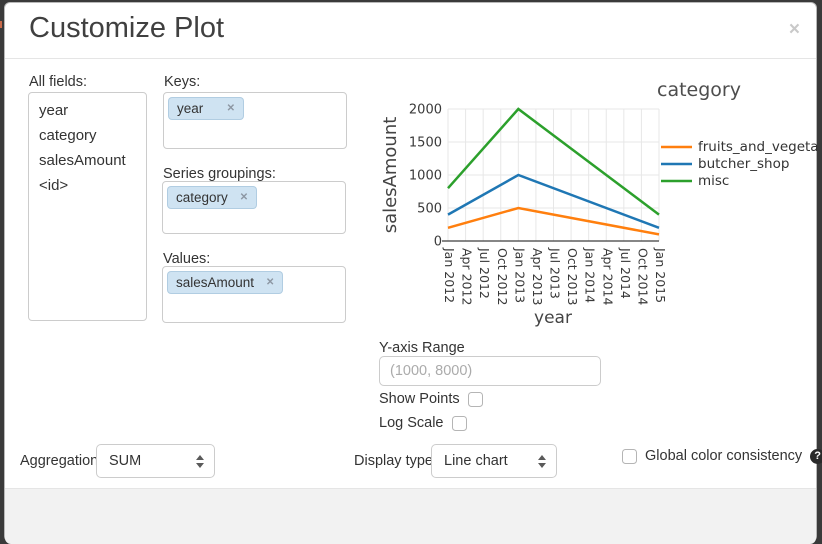 This screenshot has height=544, width=822. What do you see at coordinates (219, 174) in the screenshot?
I see `series-groupings-label: Series groupings:` at bounding box center [219, 174].